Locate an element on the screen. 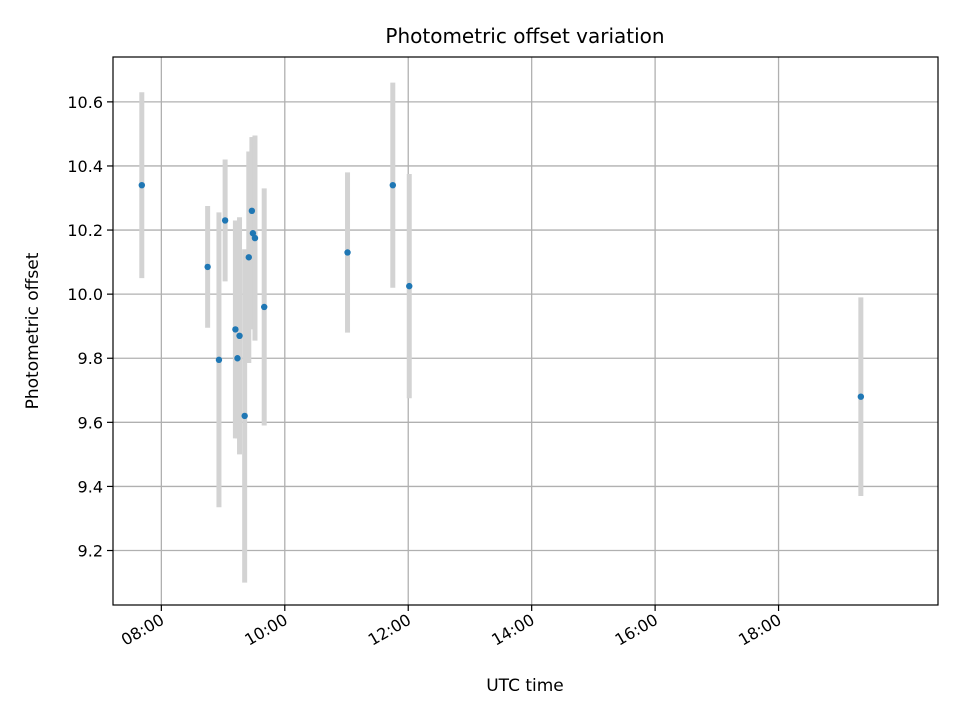 The height and width of the screenshot is (720, 960). y-tick-label: 9.6 is located at coordinates (90, 422).